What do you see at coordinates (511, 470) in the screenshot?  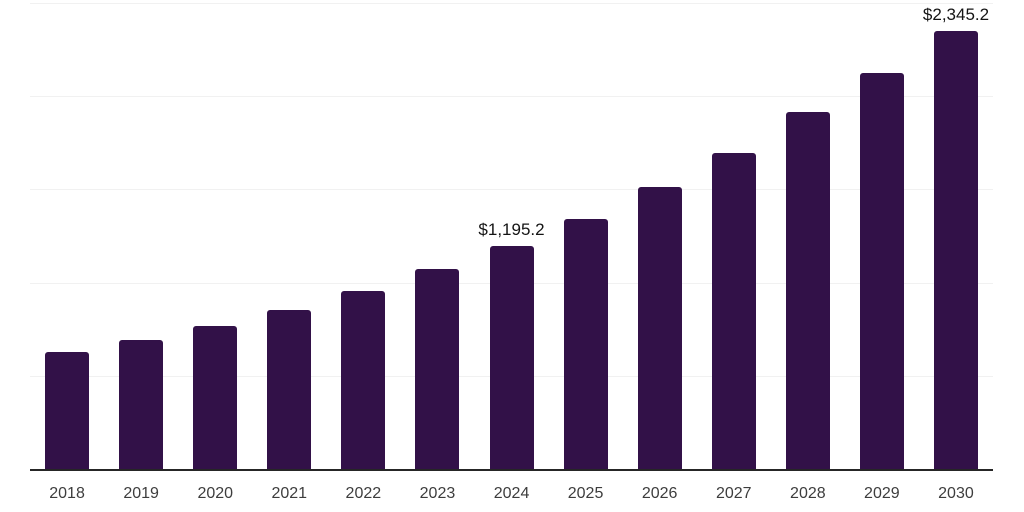 I see `x-axis-line` at bounding box center [511, 470].